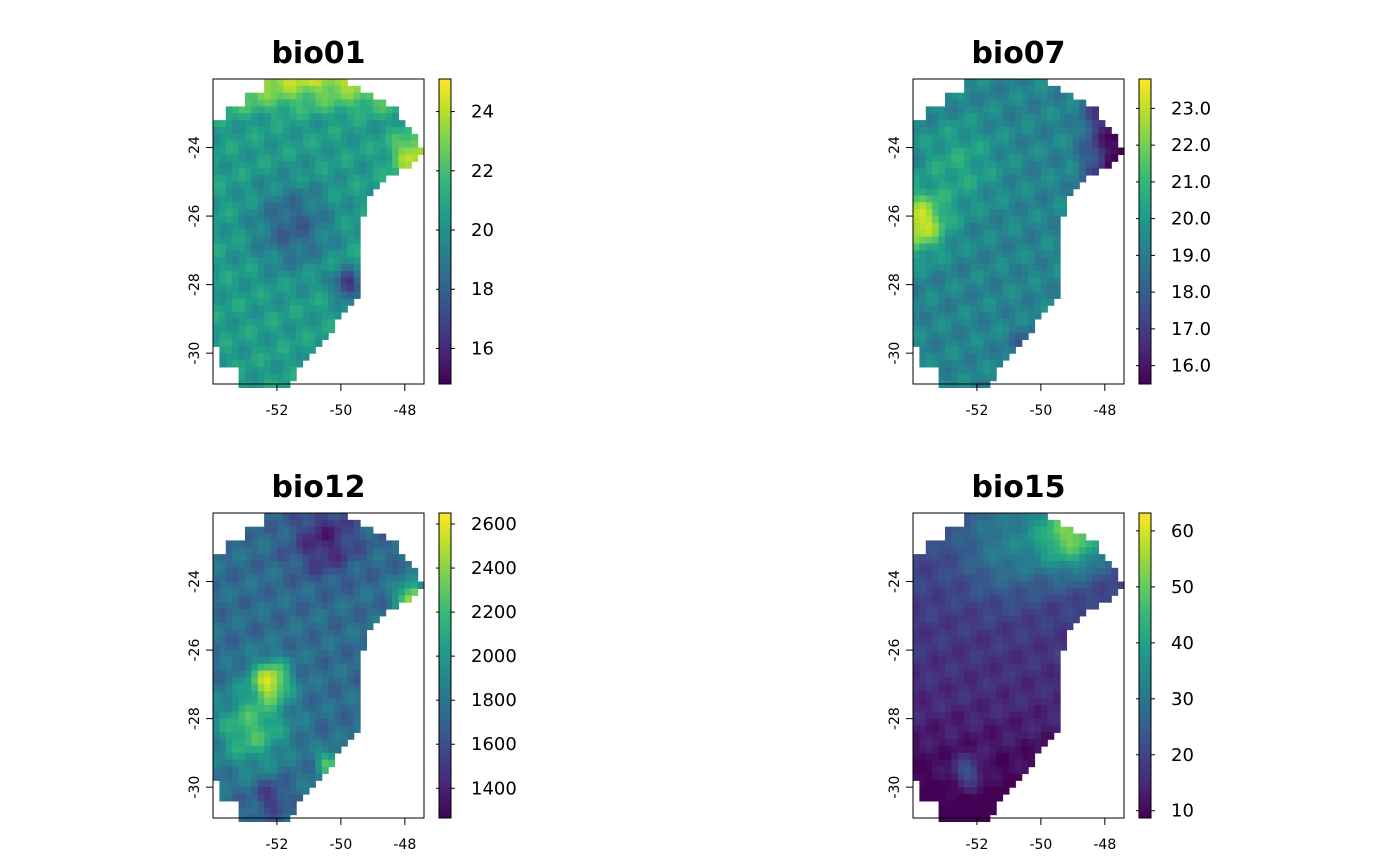 This screenshot has width=1400, height=866. Describe the element at coordinates (1182, 587) in the screenshot. I see `colorbar-label: 50` at that location.